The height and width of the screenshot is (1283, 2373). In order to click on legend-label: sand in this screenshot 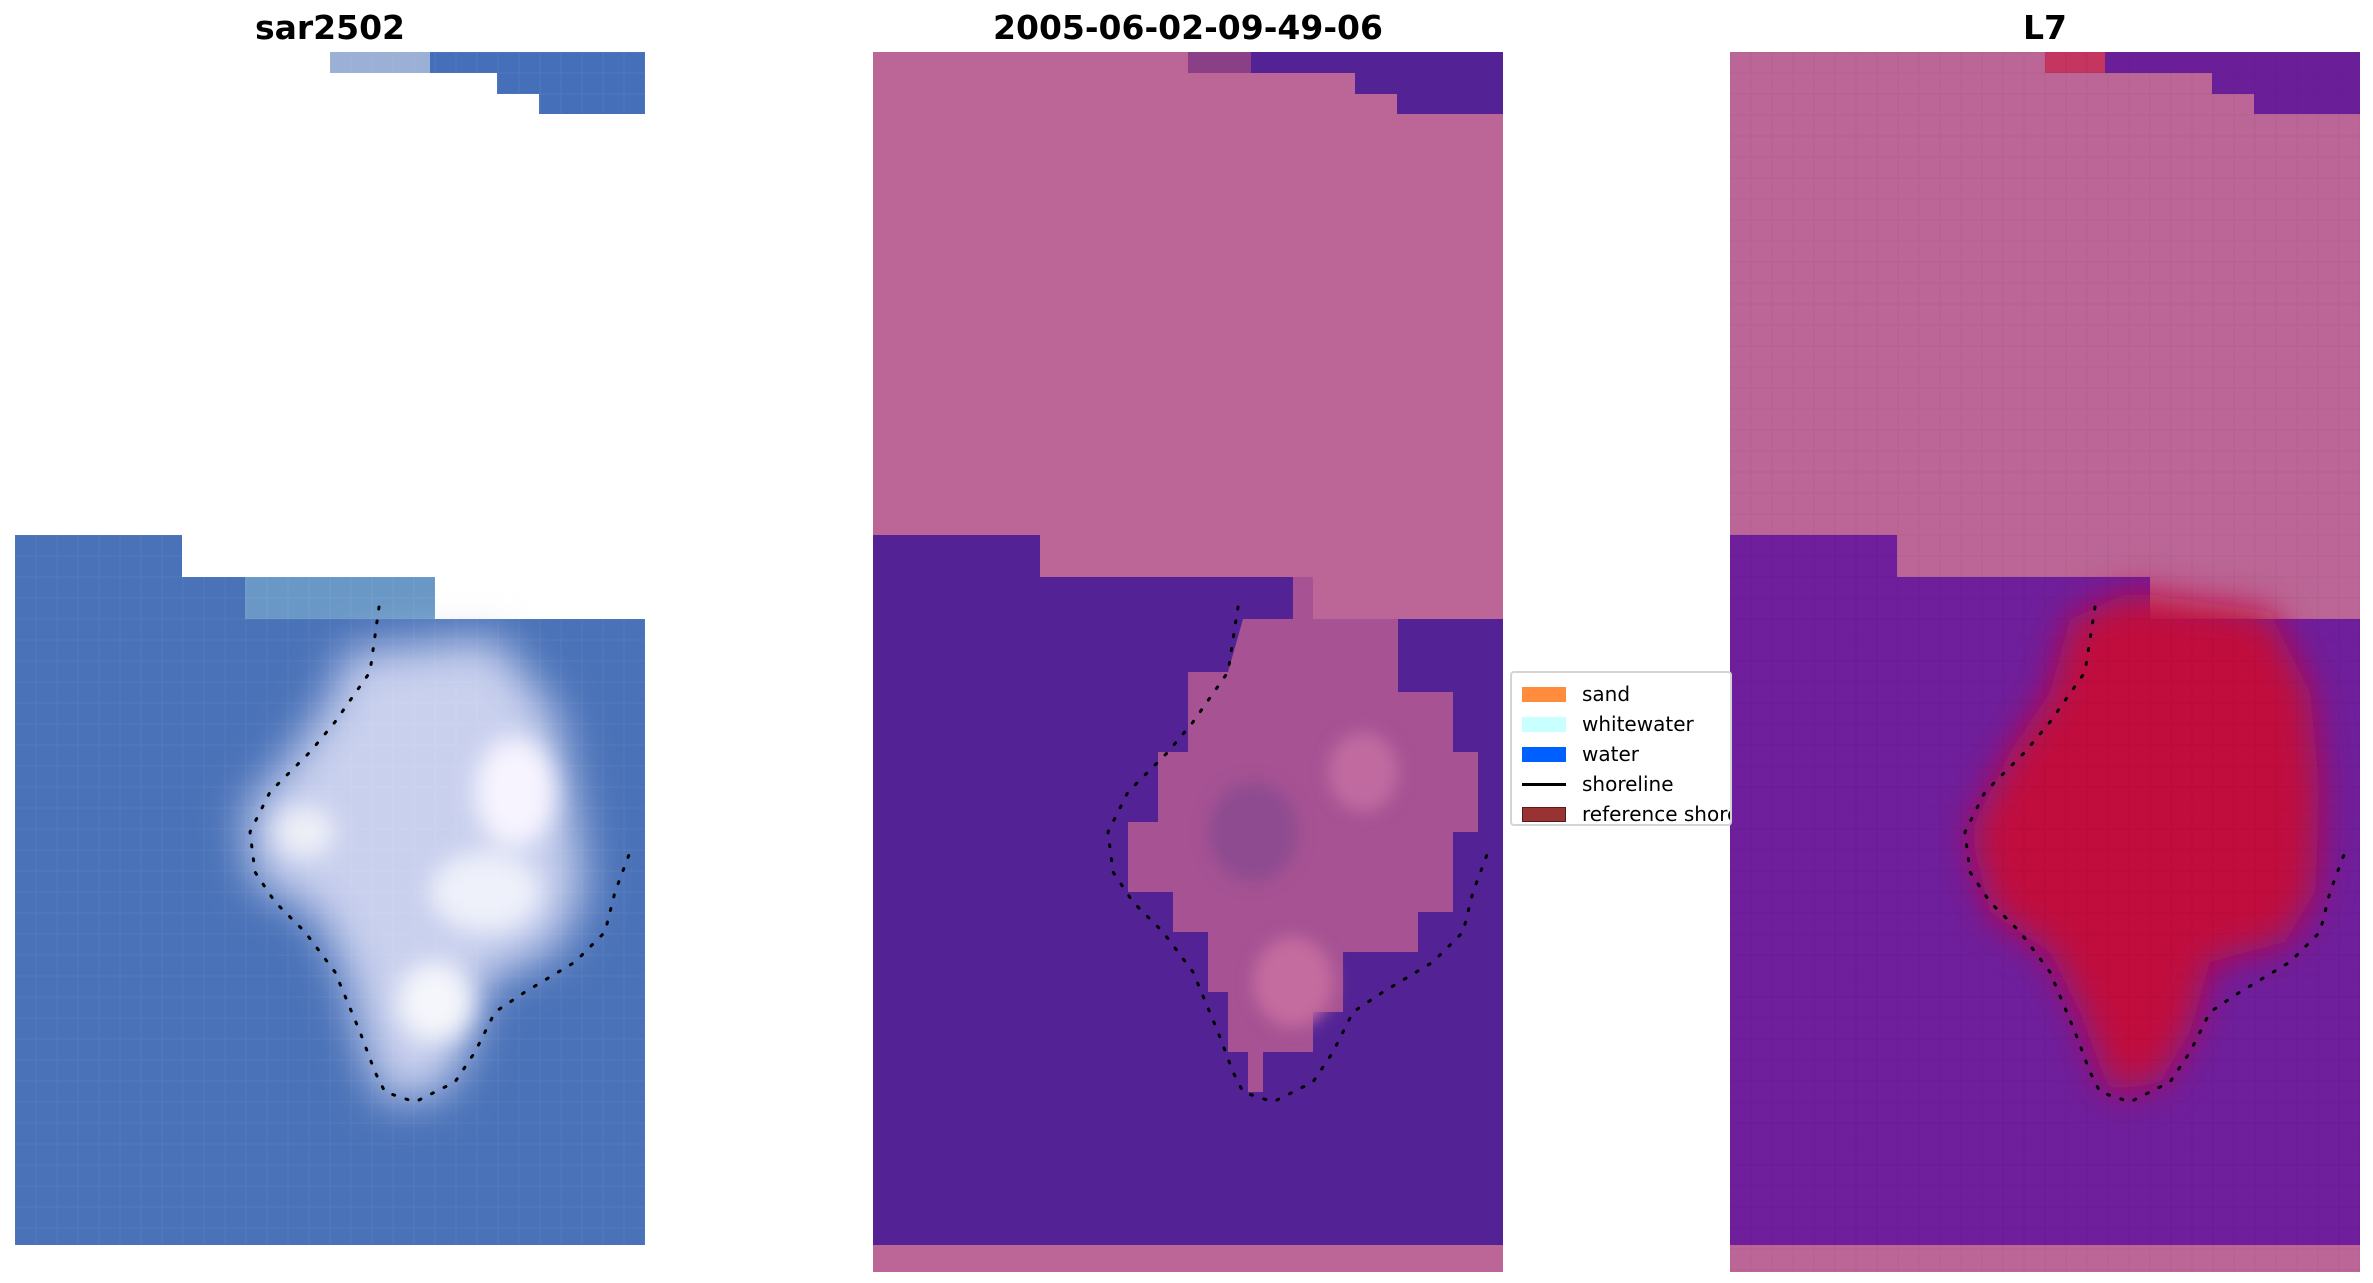, I will do `click(1606, 694)`.